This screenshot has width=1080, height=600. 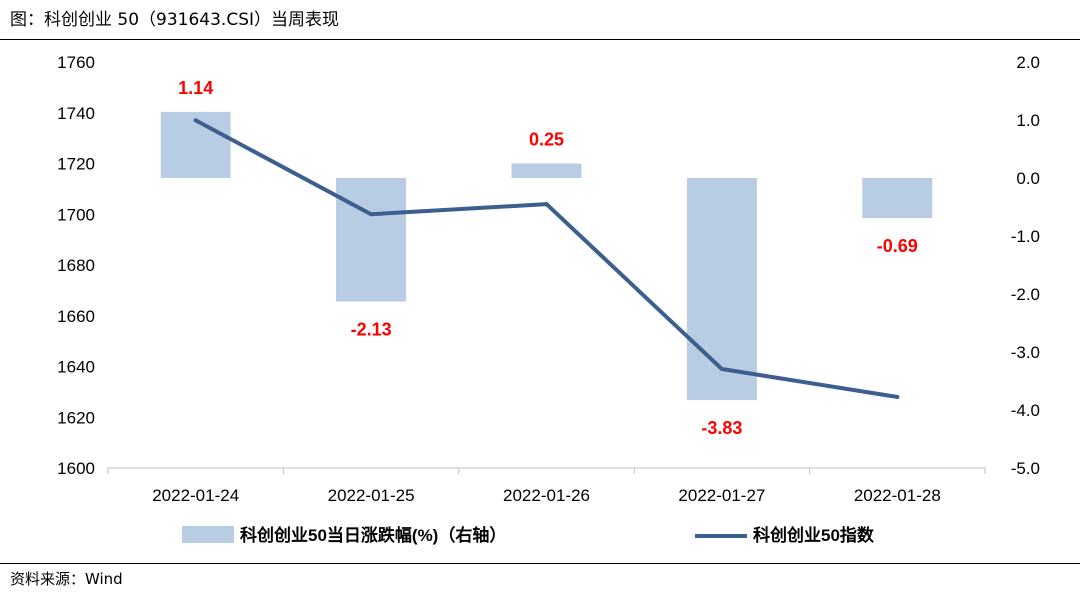 What do you see at coordinates (897, 495) in the screenshot?
I see `x-axis-tick-label: 2022-01-28` at bounding box center [897, 495].